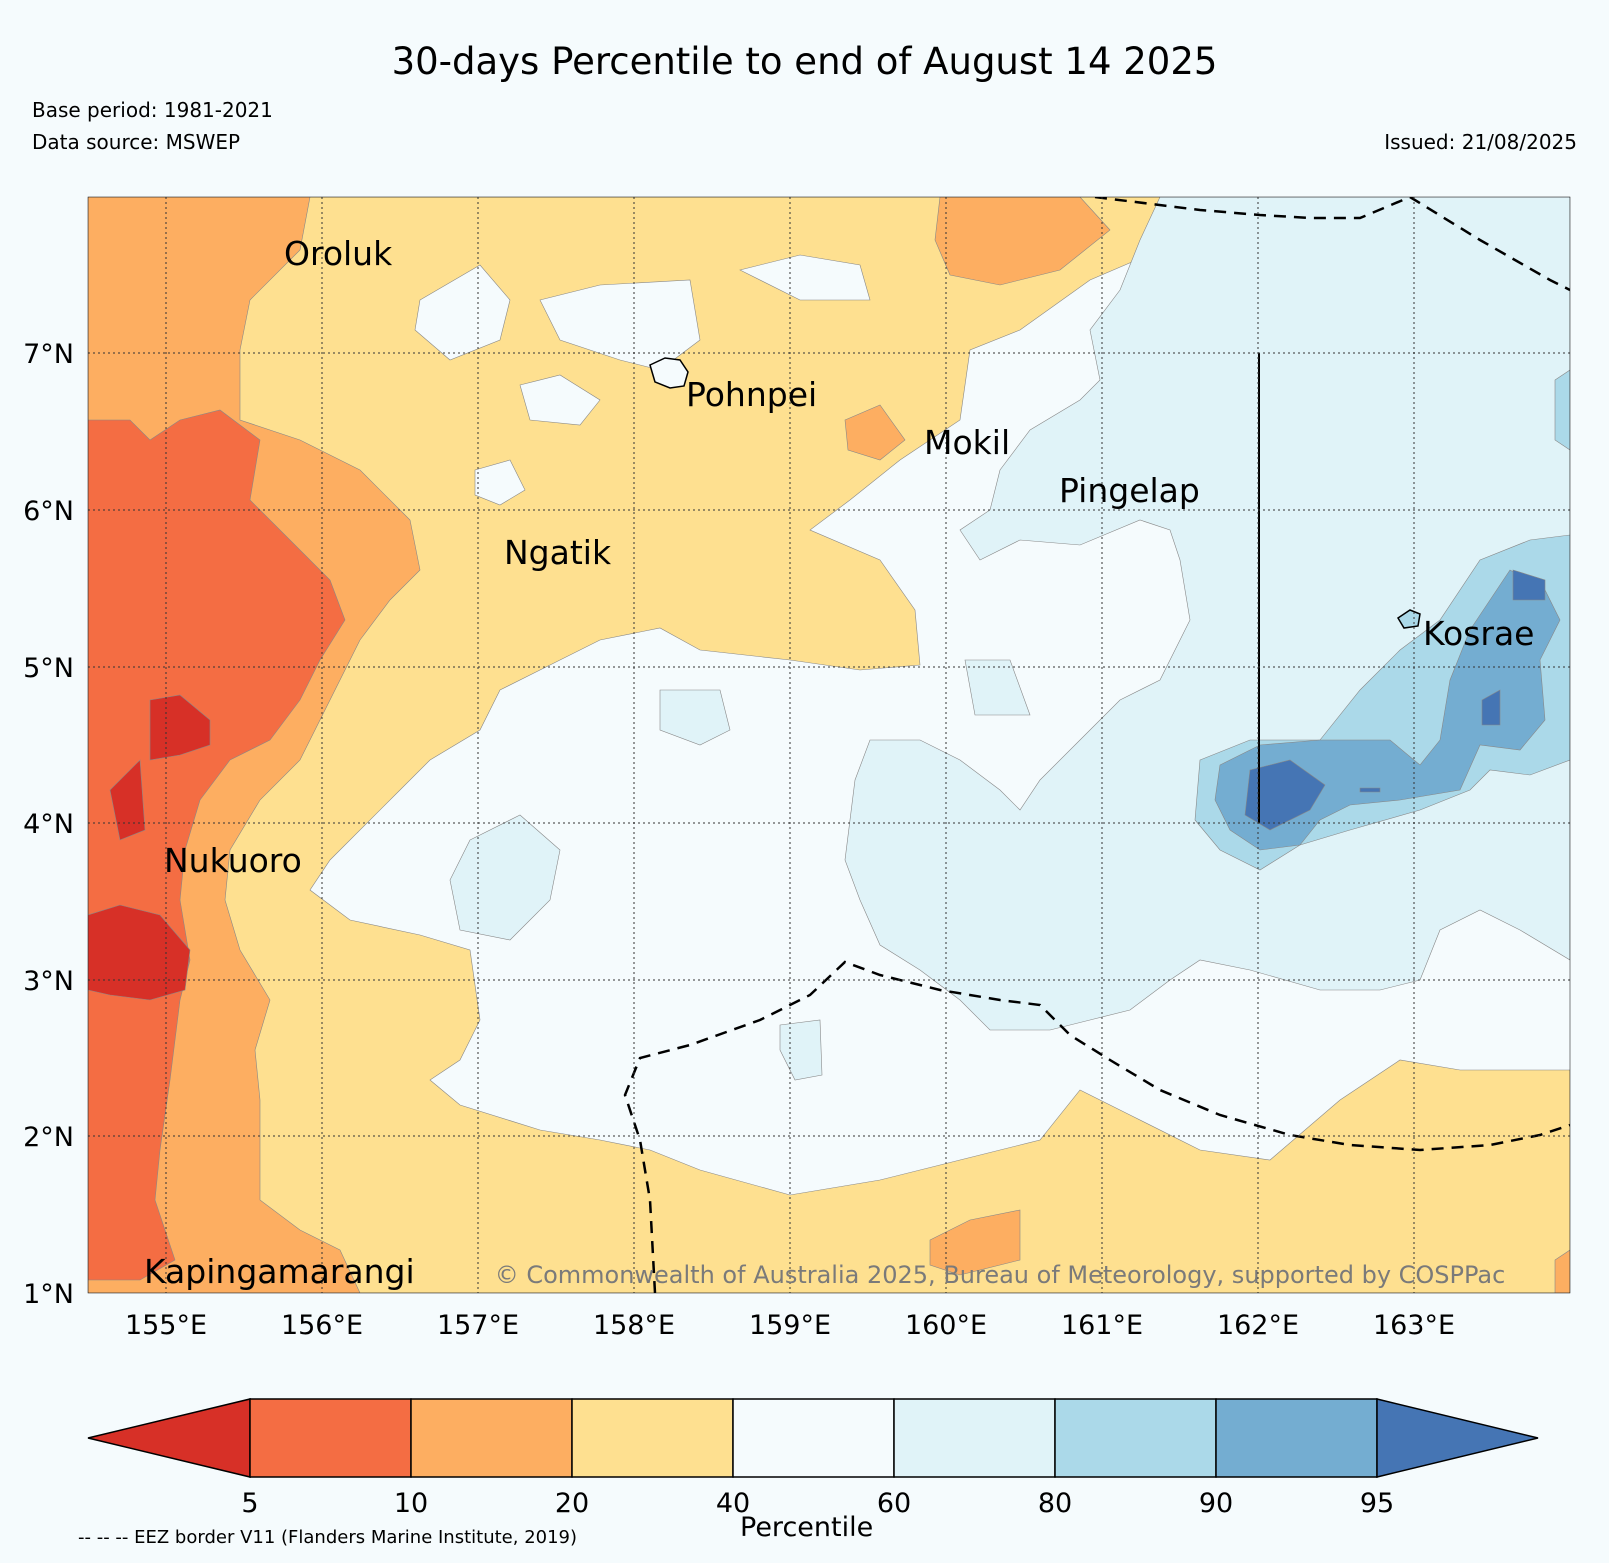  What do you see at coordinates (634, 1325) in the screenshot?
I see `lon-label: 158°E` at bounding box center [634, 1325].